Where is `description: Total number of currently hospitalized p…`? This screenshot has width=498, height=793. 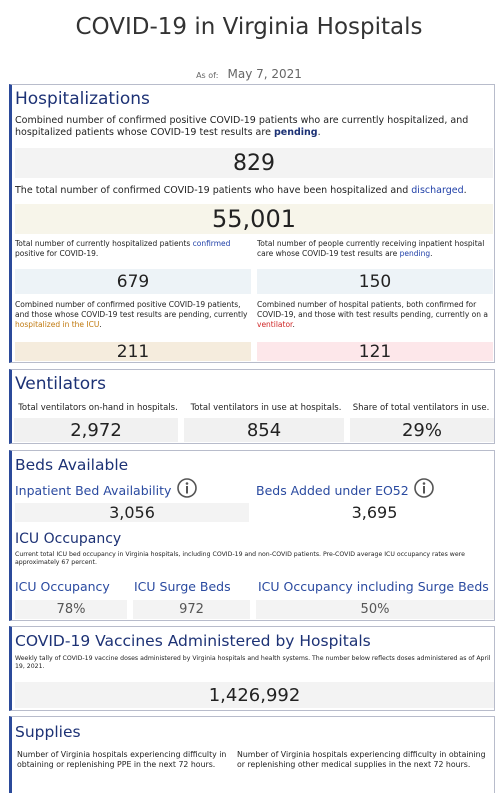
description: Total number of currently hospitalized p… is located at coordinates (131, 249).